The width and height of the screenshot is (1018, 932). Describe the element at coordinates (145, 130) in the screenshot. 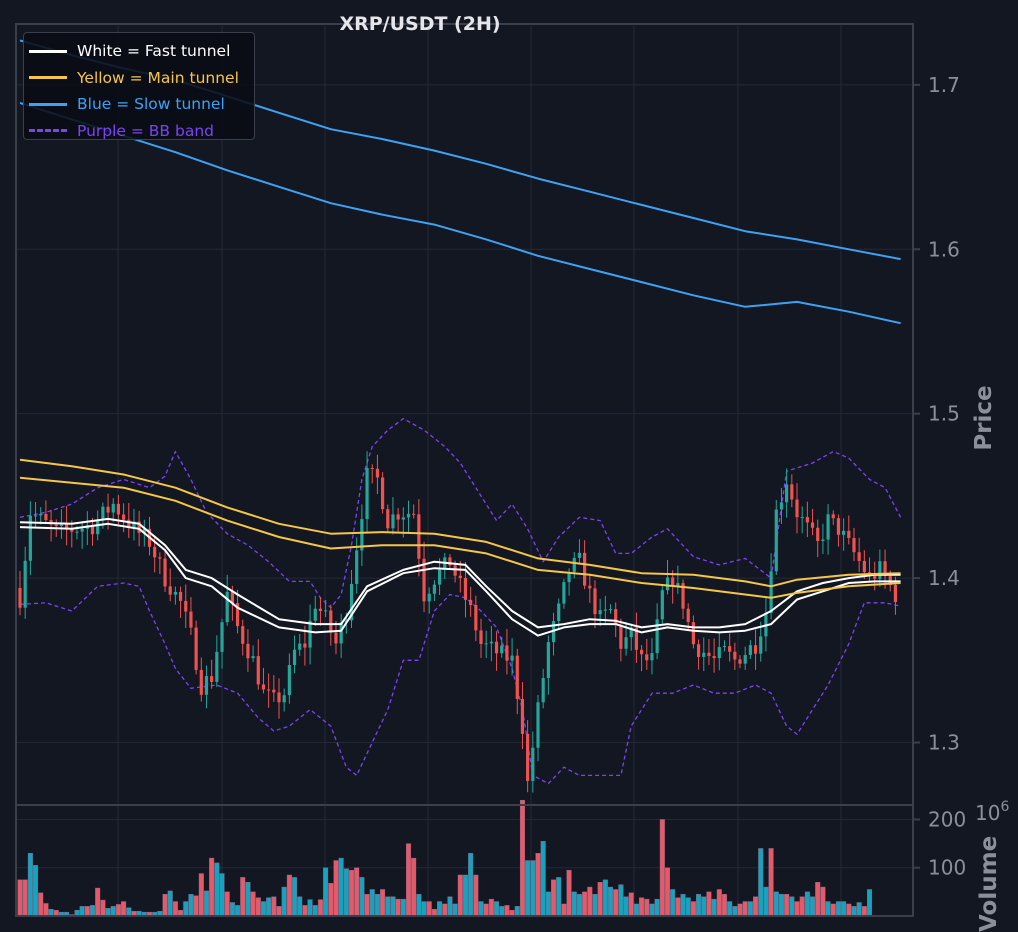

I see `legend-label-bb: Purple = BB band` at that location.